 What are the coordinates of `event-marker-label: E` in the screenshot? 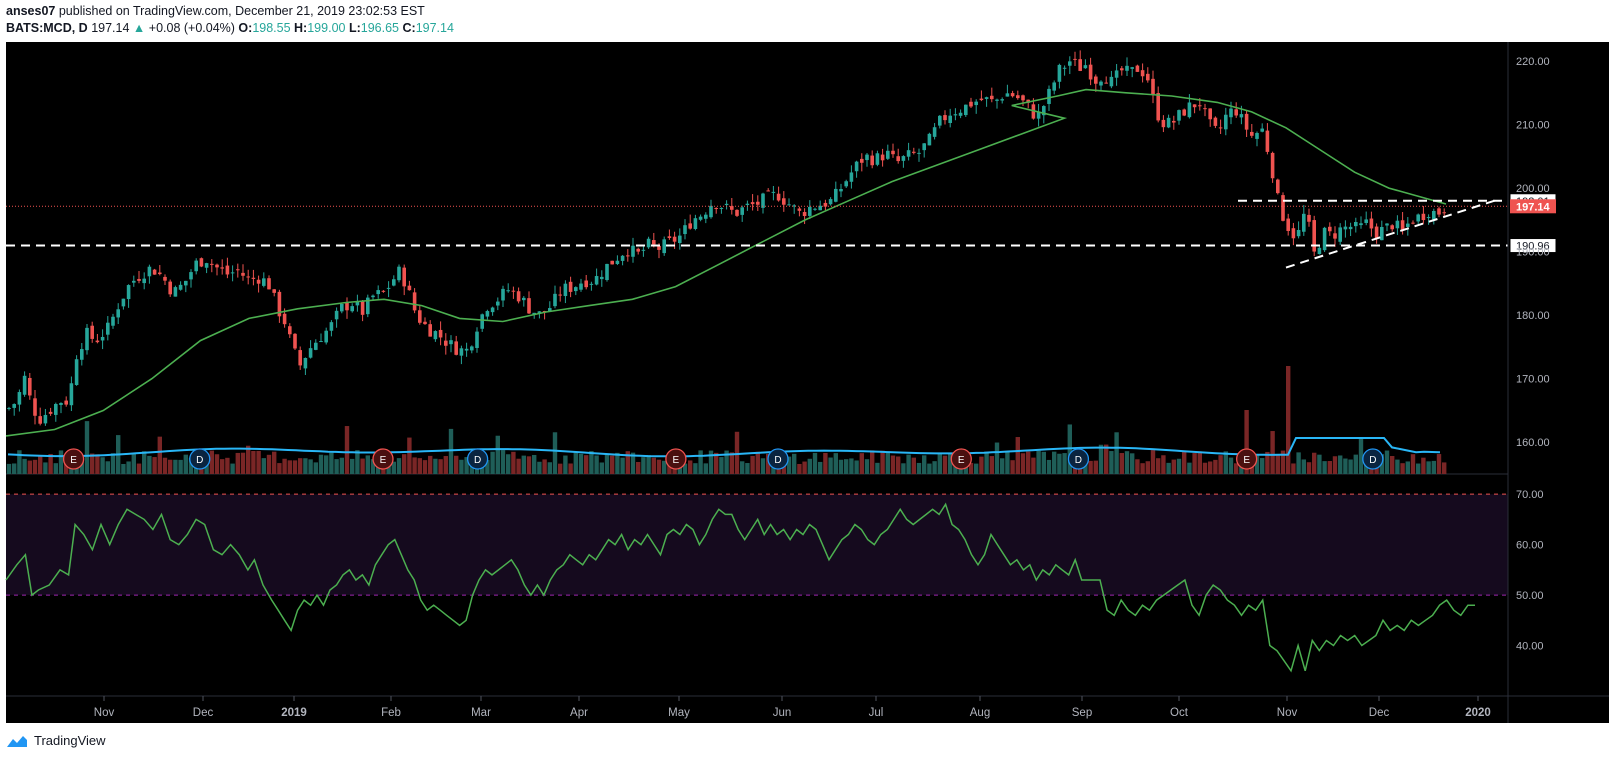 It's located at (383, 460).